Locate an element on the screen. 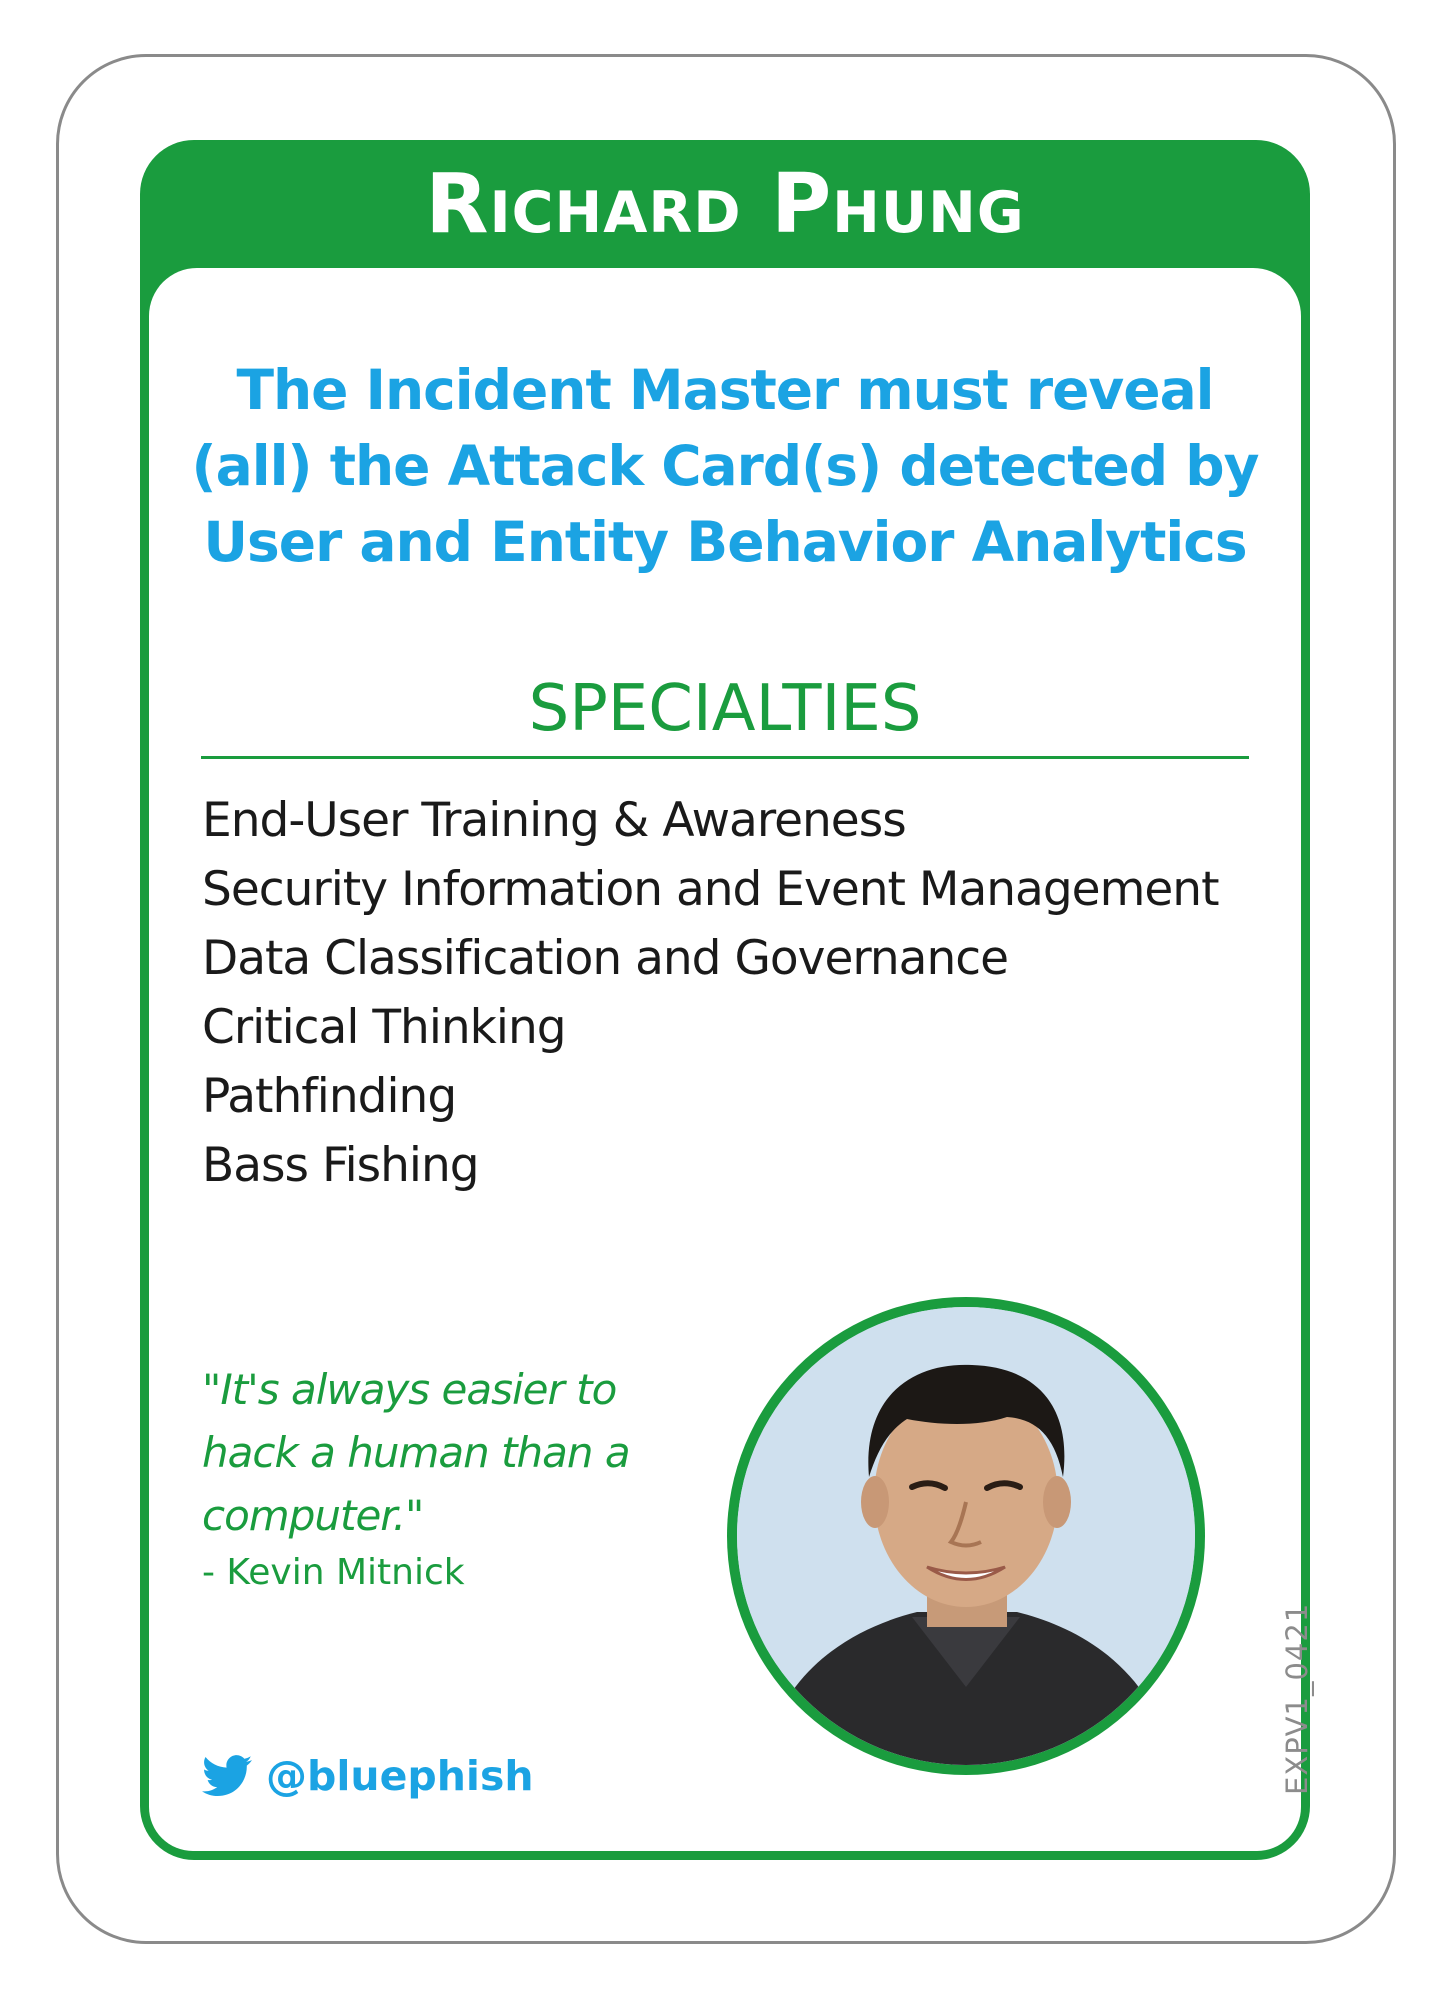  portrait-illustration is located at coordinates (966, 1536).